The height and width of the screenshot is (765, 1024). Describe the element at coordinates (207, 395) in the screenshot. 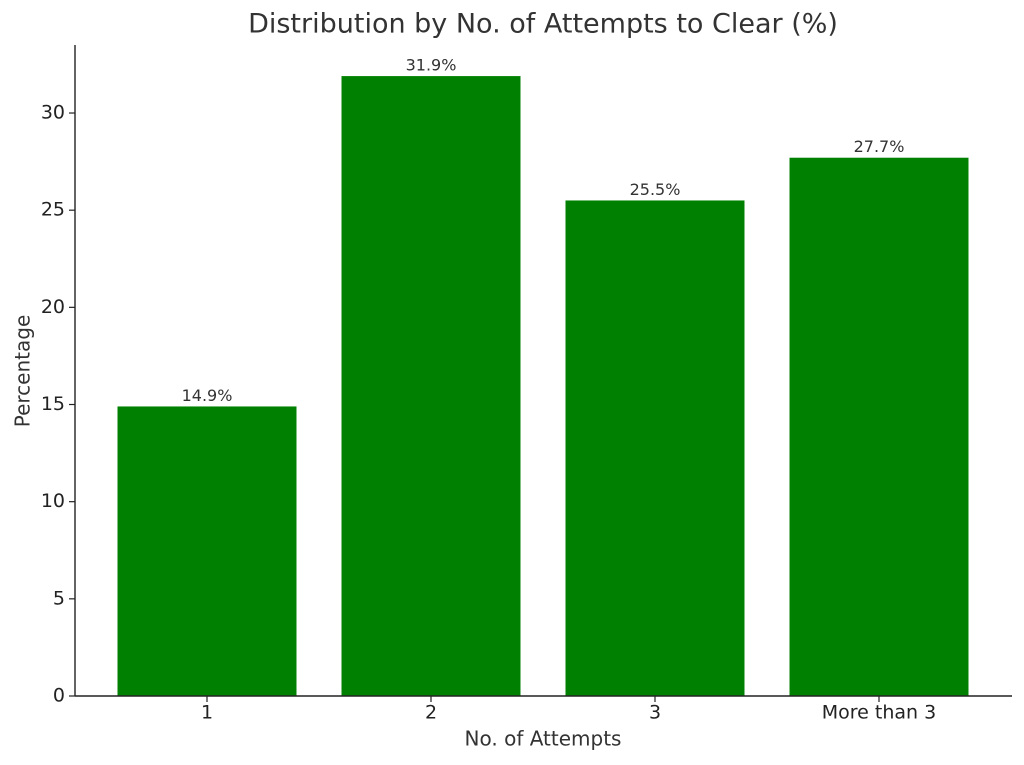

I see `value-label: 14.9%` at that location.